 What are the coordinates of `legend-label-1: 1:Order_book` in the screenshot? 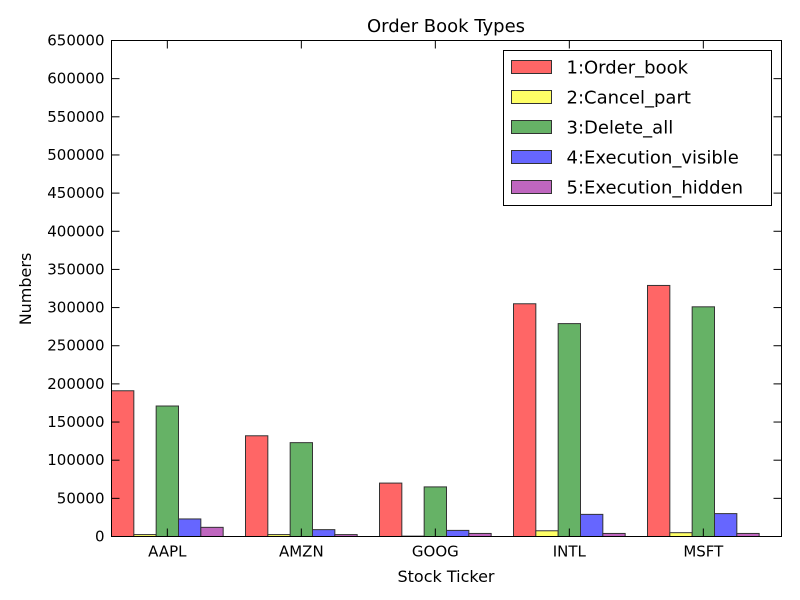 It's located at (628, 68).